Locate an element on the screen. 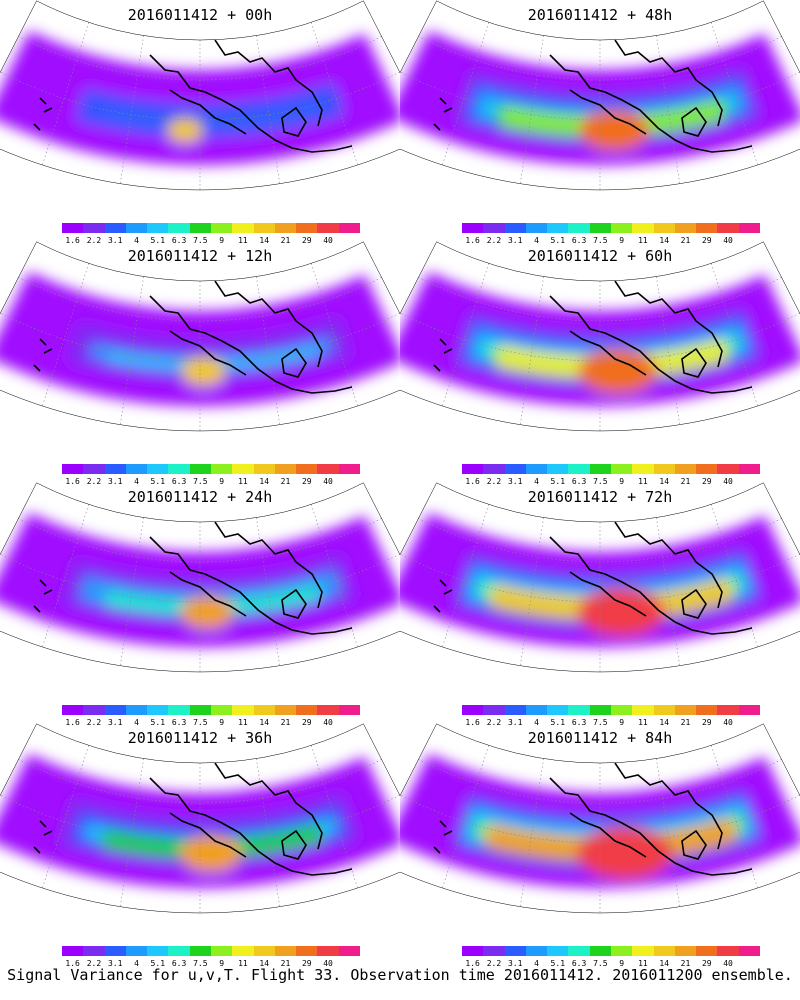 The height and width of the screenshot is (1000, 800). panel-title: 2016011412 + 60h is located at coordinates (600, 256).